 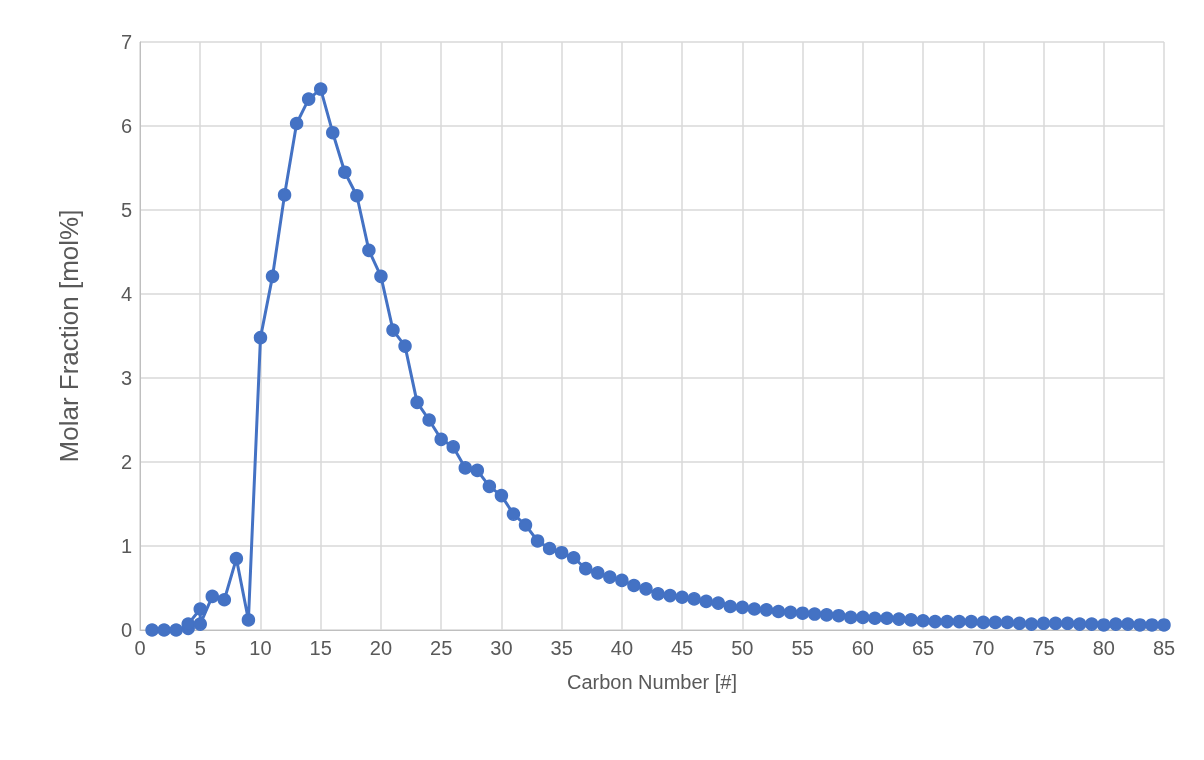 I want to click on x-tick-label: 30, so click(x=501, y=648).